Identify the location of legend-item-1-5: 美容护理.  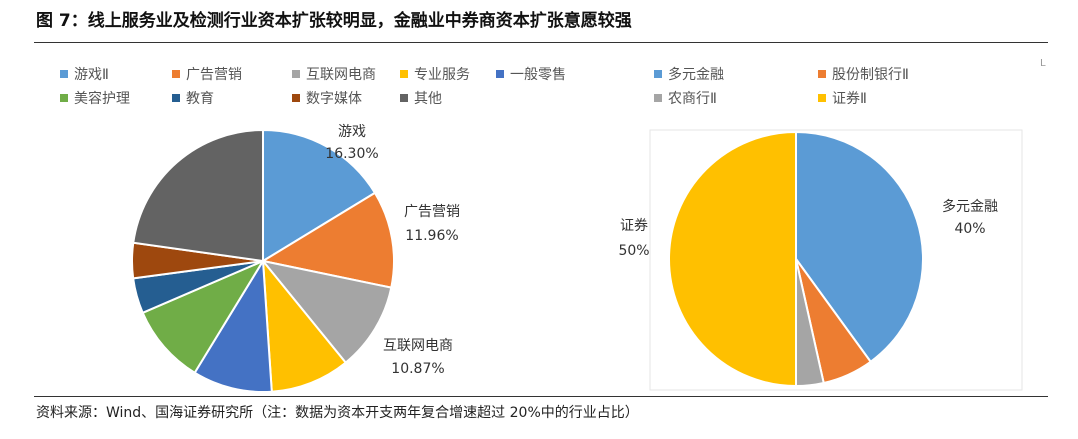
(95, 98).